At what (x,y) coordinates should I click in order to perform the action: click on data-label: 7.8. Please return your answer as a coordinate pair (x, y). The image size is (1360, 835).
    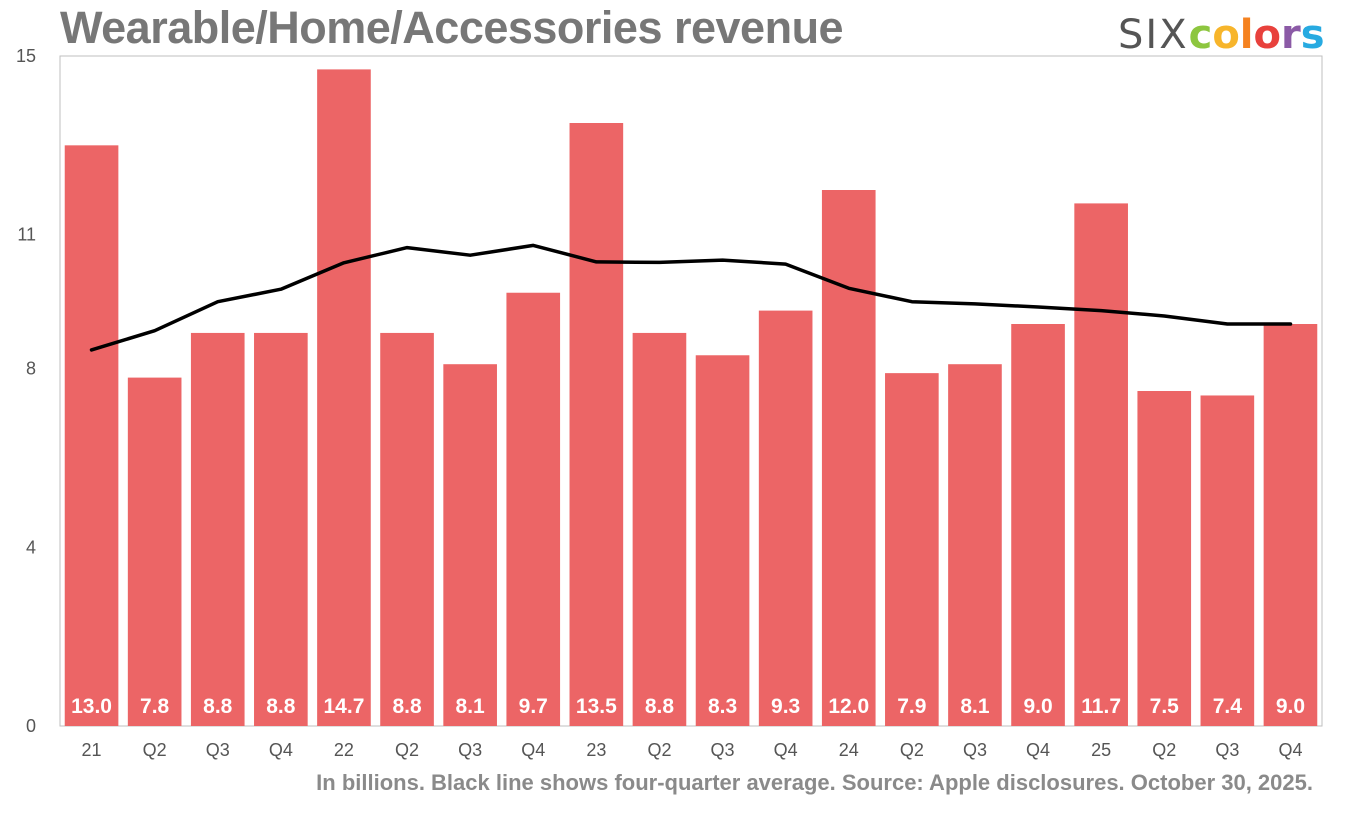
    Looking at the image, I should click on (155, 706).